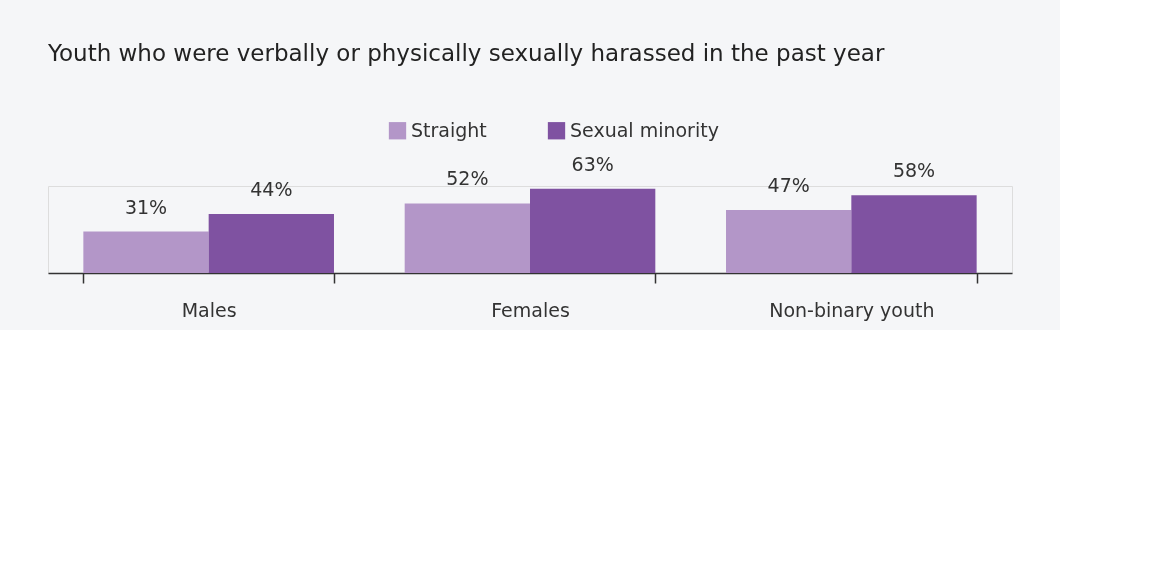 Image resolution: width=1160 pixels, height=581 pixels. What do you see at coordinates (914, 170) in the screenshot?
I see `data-label: 58%` at bounding box center [914, 170].